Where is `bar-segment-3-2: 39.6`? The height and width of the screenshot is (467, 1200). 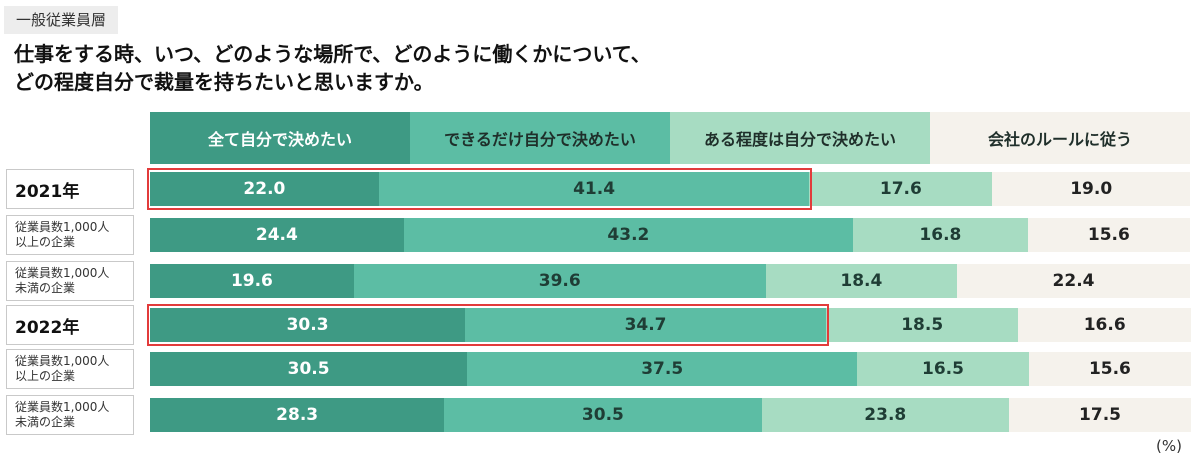 bar-segment-3-2: 39.6 is located at coordinates (559, 281).